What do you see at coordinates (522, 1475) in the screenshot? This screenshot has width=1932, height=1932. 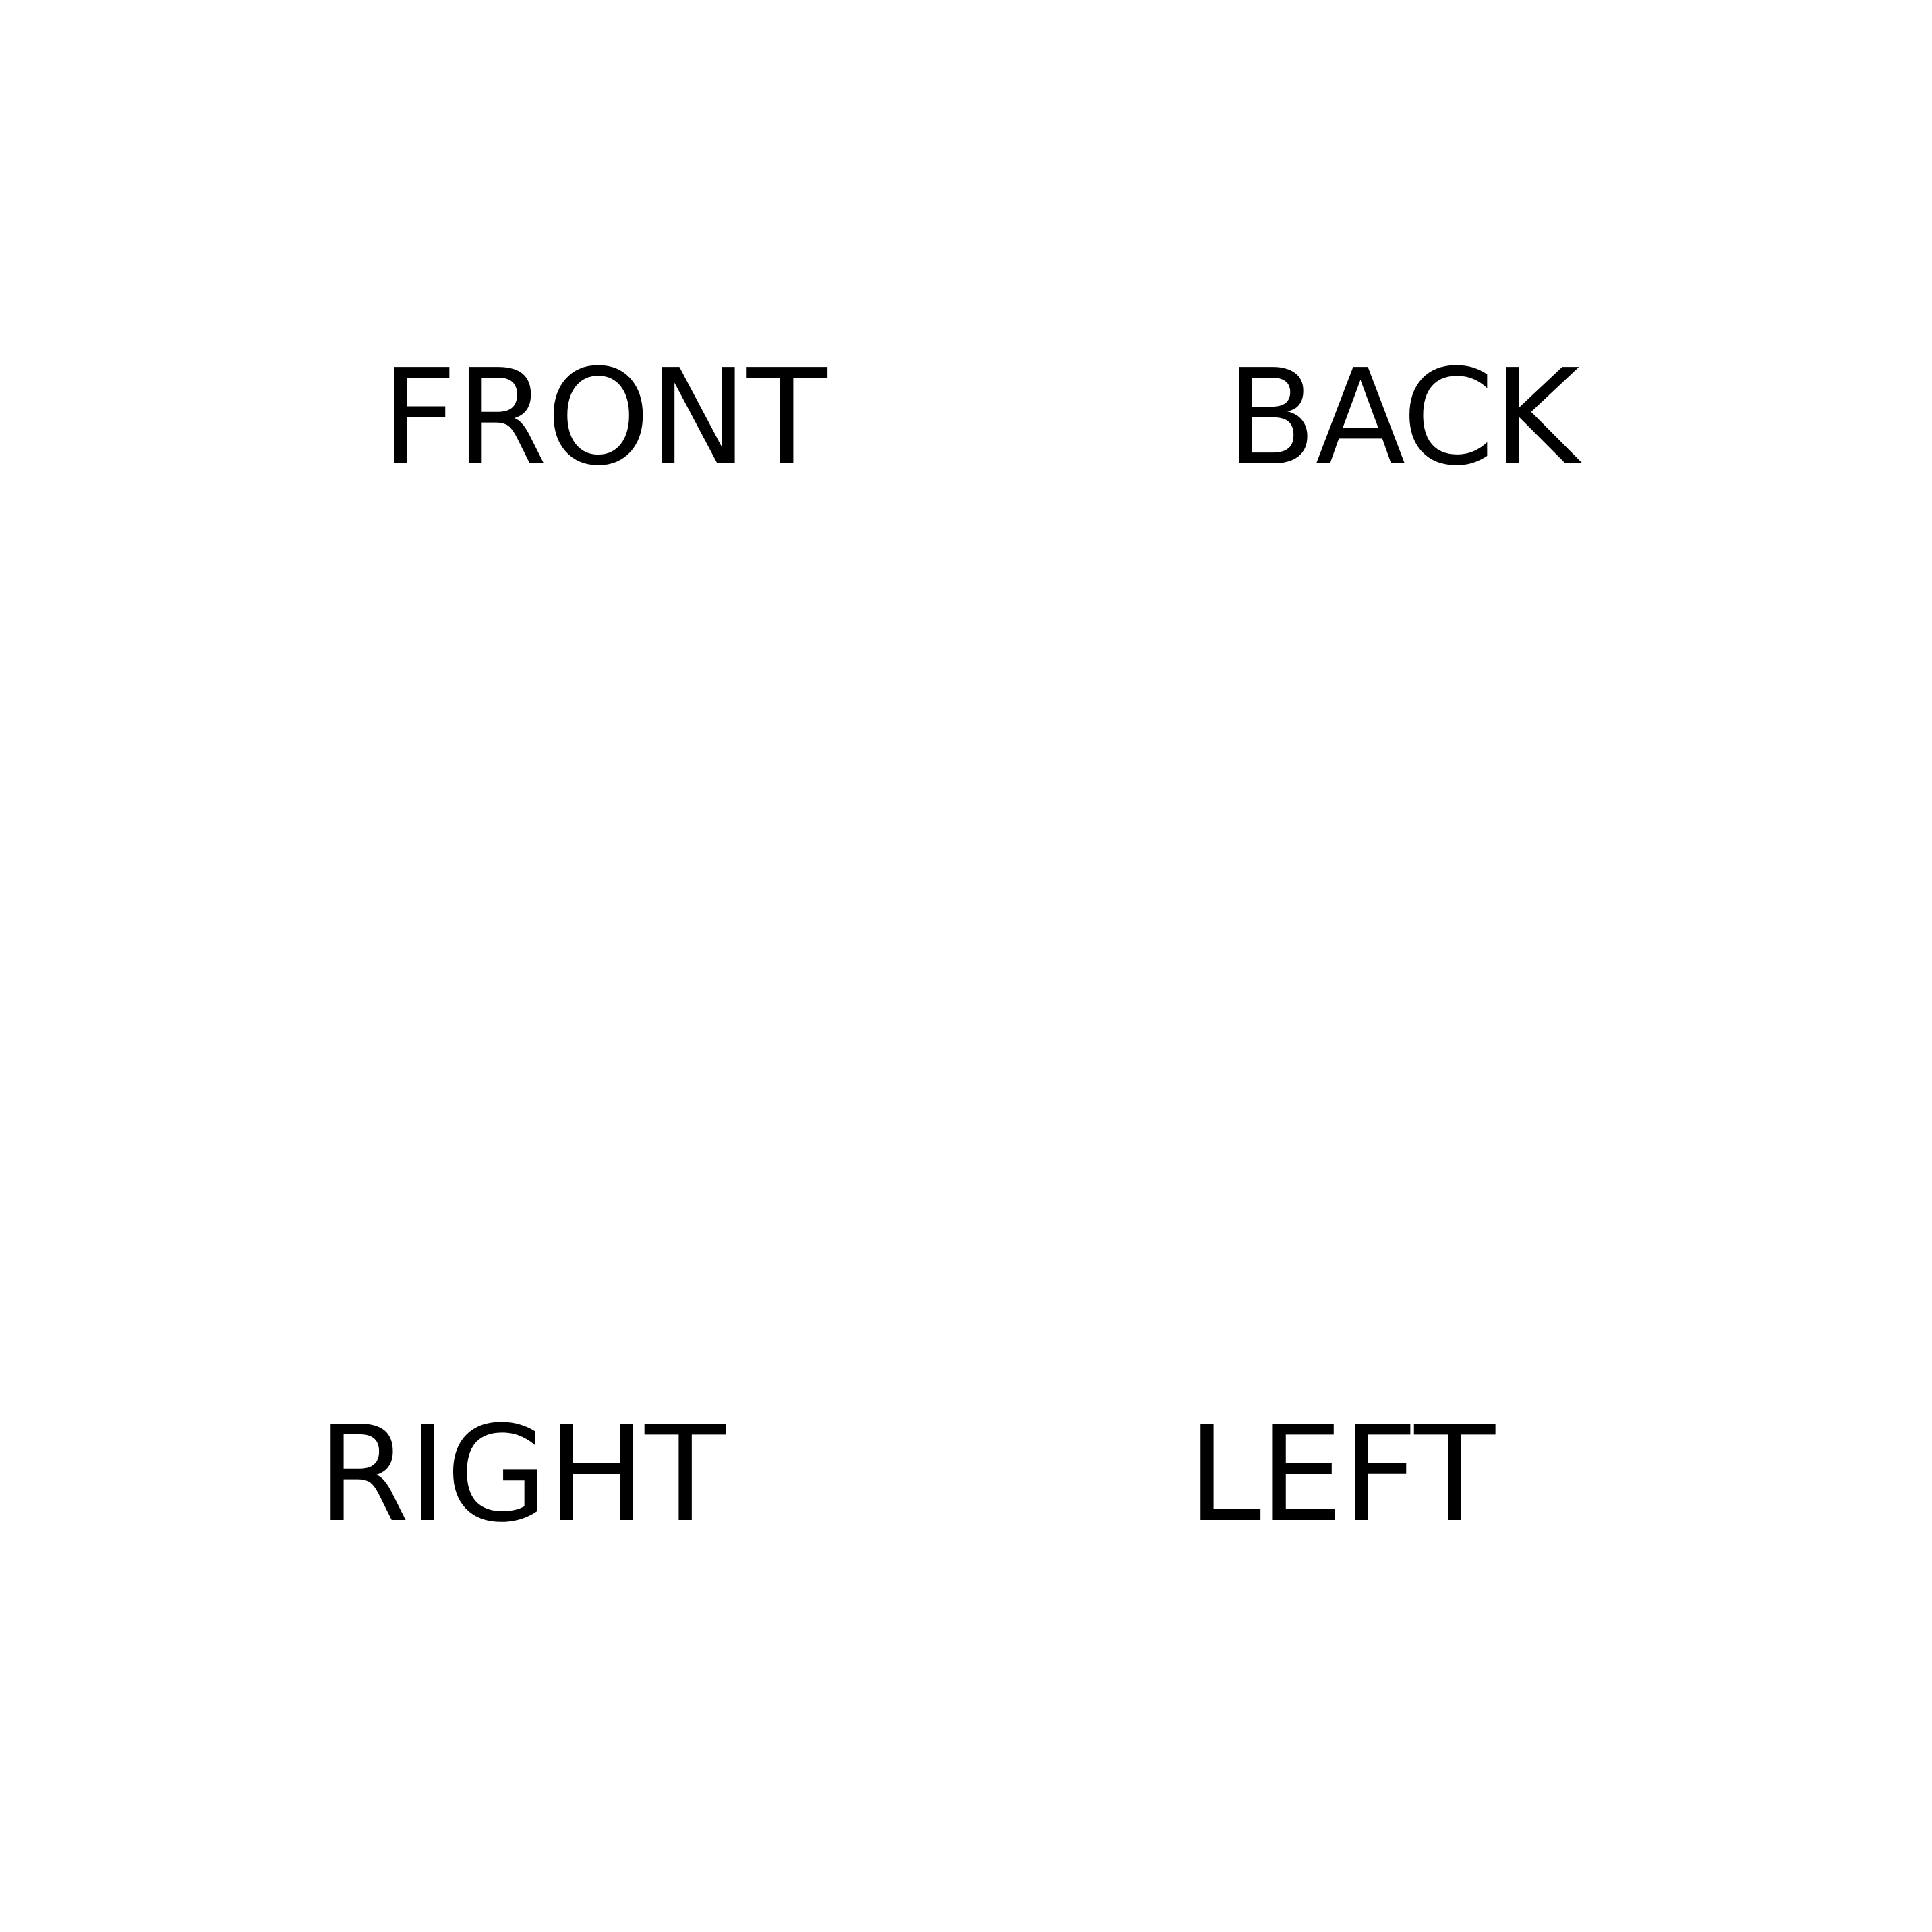 I see `right-label: RIGHT` at bounding box center [522, 1475].